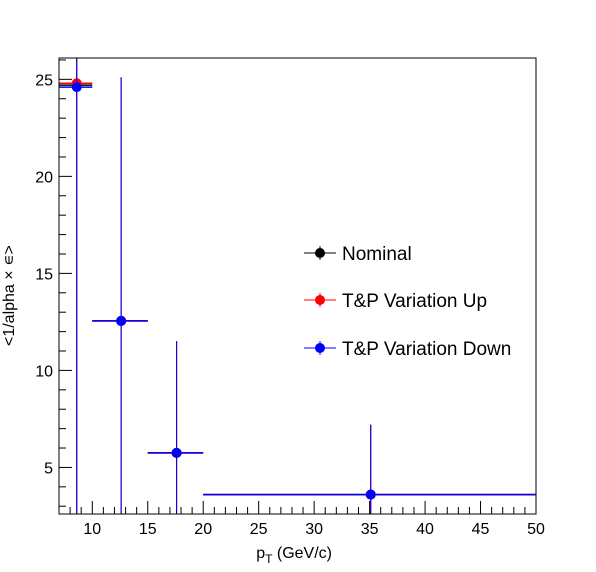 The image size is (596, 572). What do you see at coordinates (9, 295) in the screenshot?
I see `y-axis-title: <1/alpha × ∊>` at bounding box center [9, 295].